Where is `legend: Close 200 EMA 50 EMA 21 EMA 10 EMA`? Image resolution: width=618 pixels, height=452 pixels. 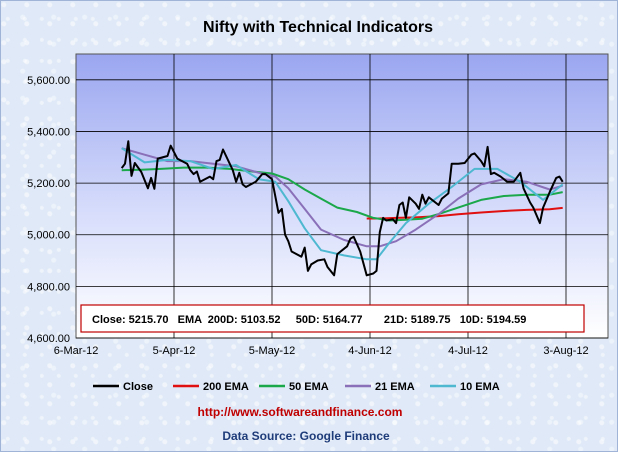
legend: Close 200 EMA 50 EMA 21 EMA 10 EMA is located at coordinates (296, 387).